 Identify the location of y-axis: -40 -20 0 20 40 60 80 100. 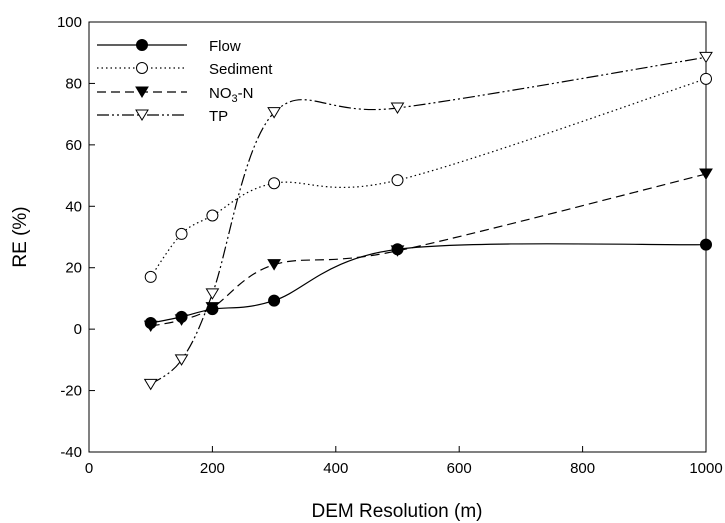
(76, 237).